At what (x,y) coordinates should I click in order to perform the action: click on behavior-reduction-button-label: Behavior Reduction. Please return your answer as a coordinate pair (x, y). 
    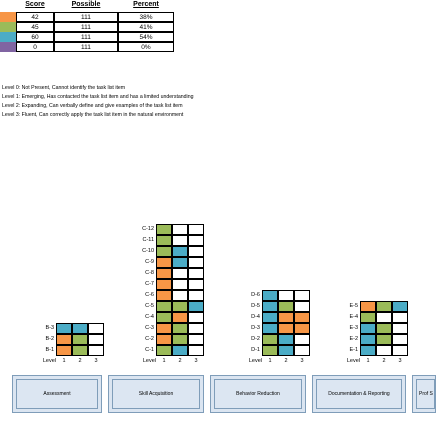
    Looking at the image, I should click on (258, 394).